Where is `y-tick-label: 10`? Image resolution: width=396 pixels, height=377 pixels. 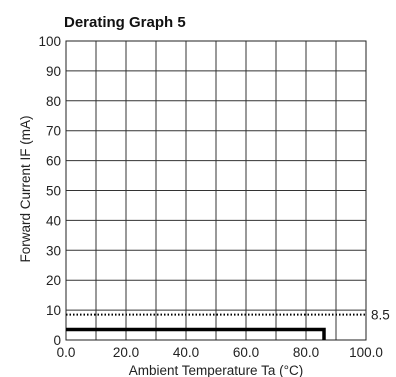
y-tick-label: 10 is located at coordinates (53, 310).